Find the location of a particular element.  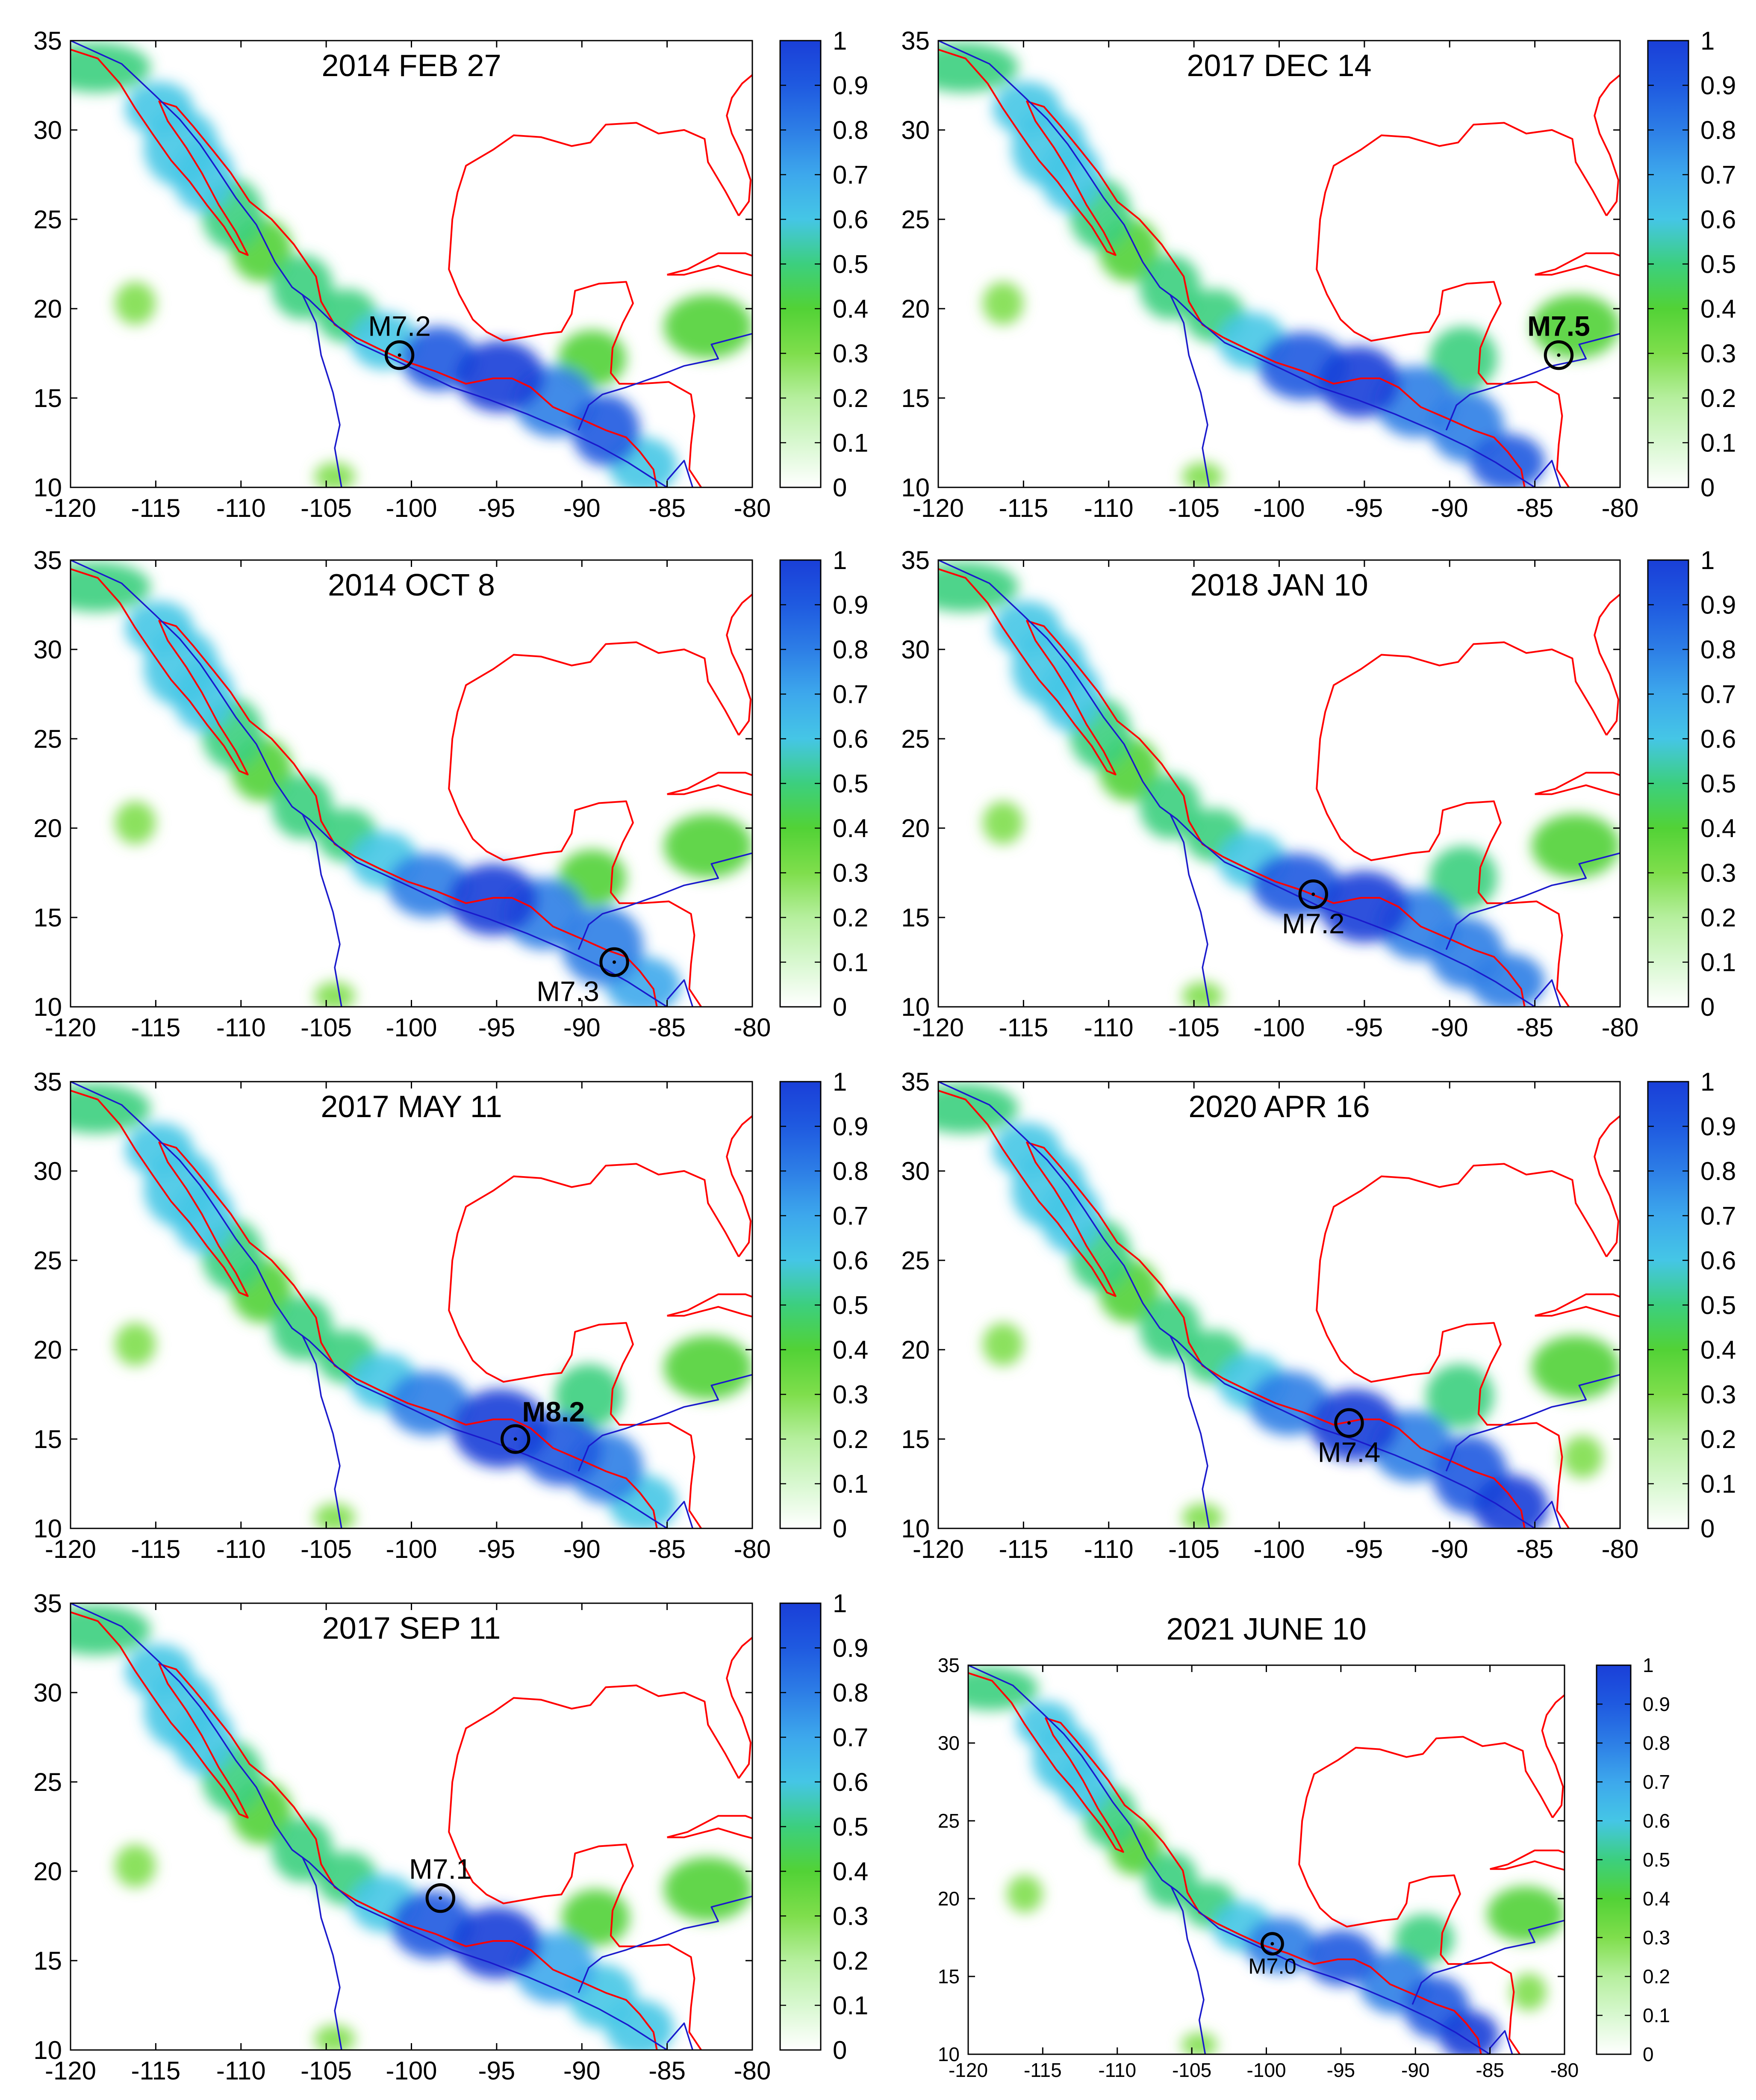

colorbar-tick-label: 0.6 is located at coordinates (1718, 220).